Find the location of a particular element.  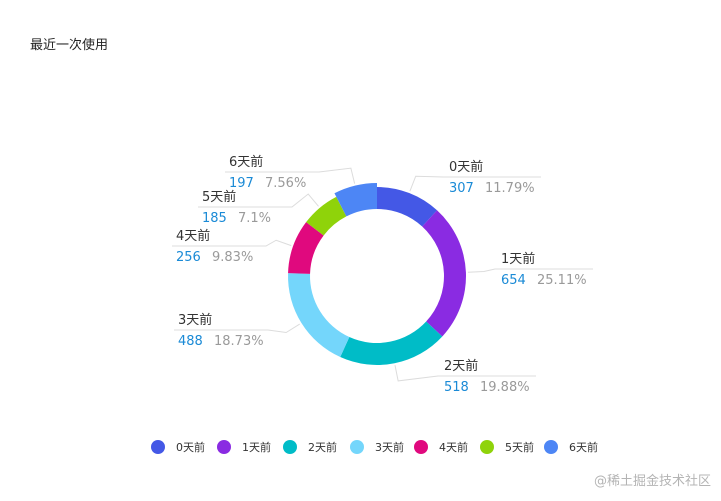

legend-item-0: 0天前 is located at coordinates (178, 447).